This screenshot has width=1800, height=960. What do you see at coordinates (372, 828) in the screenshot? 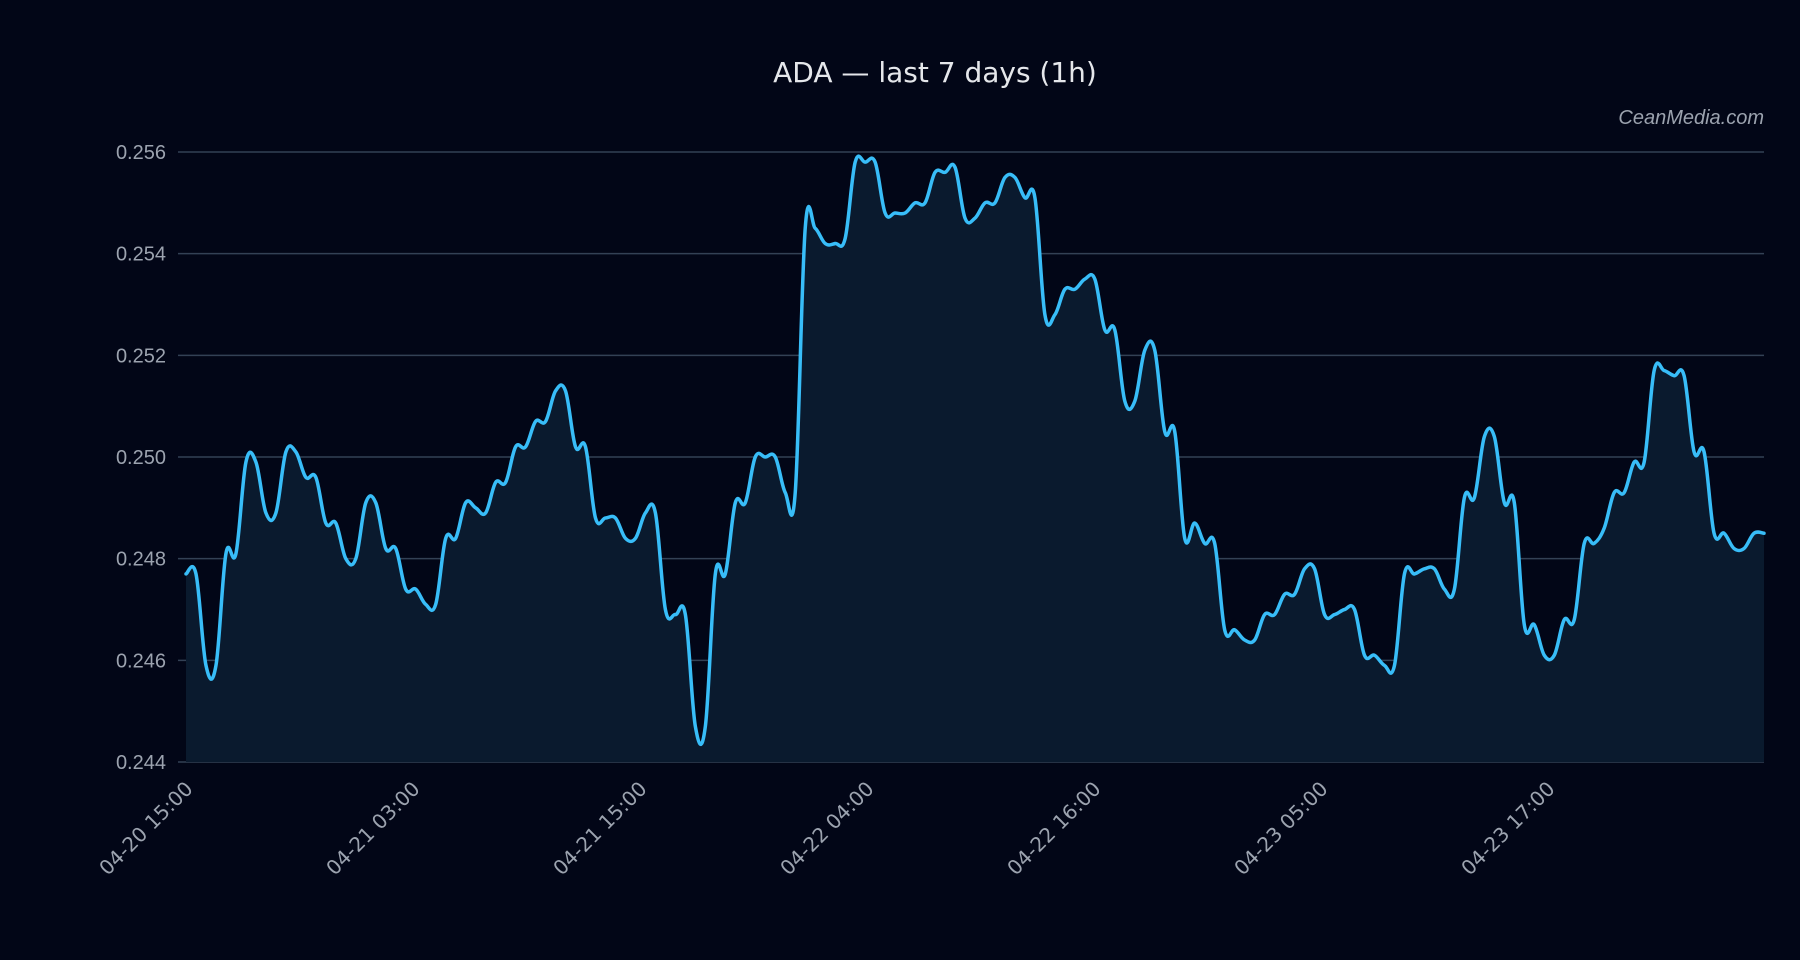
I see `x-tick-label: 04-21 03:00` at bounding box center [372, 828].